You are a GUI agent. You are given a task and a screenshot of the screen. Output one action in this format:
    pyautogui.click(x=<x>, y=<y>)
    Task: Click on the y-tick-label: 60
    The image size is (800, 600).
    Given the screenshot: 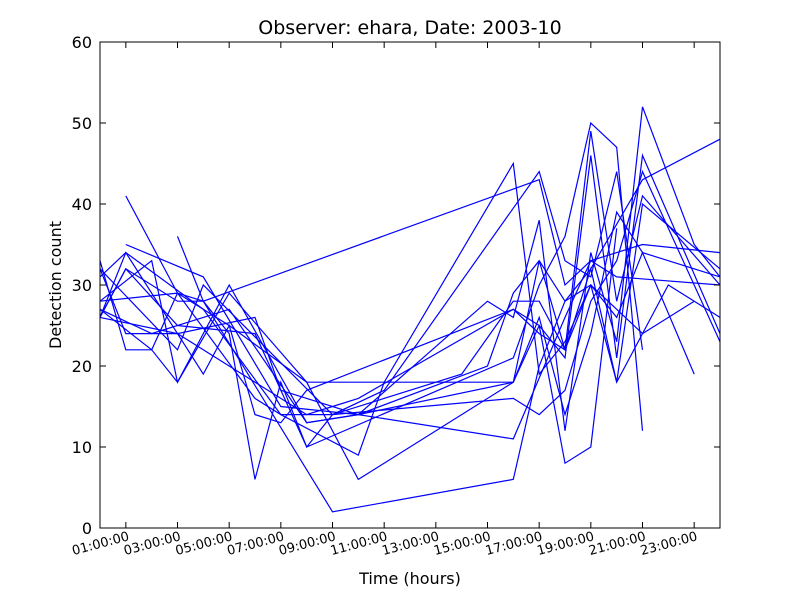 What is the action you would take?
    pyautogui.click(x=82, y=42)
    